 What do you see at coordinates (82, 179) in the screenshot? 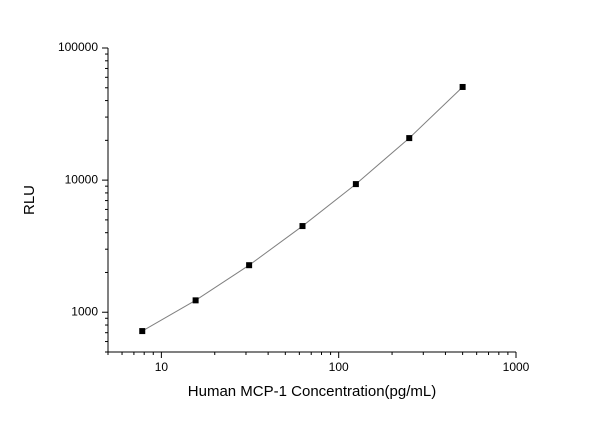
I see `y-tick-label: 10000` at bounding box center [82, 179].